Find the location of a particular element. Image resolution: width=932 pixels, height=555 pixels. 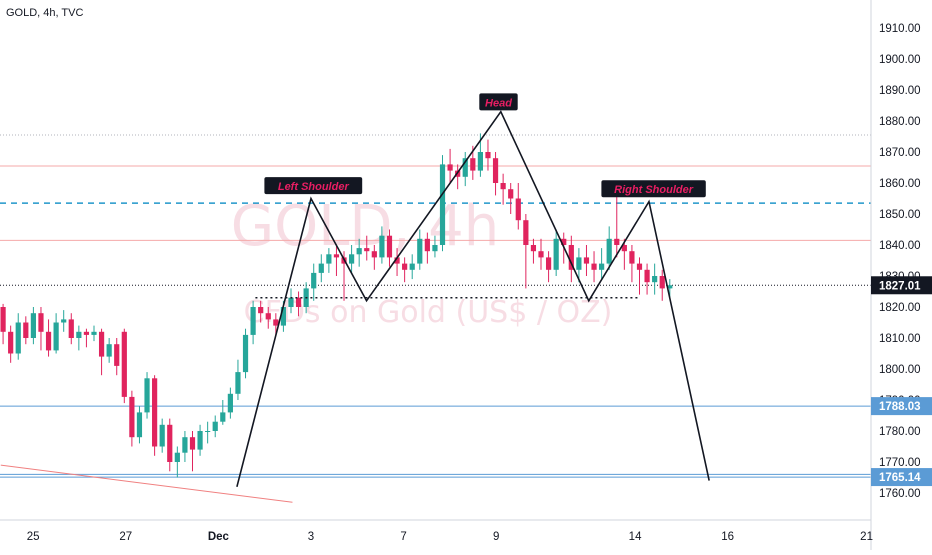

pattern-label-text: Left Shoulder is located at coordinates (314, 187).